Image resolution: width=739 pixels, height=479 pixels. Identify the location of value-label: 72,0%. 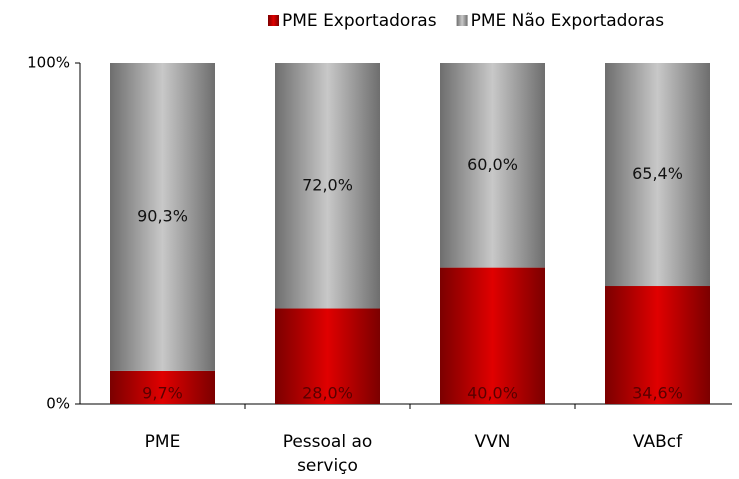
(327, 184).